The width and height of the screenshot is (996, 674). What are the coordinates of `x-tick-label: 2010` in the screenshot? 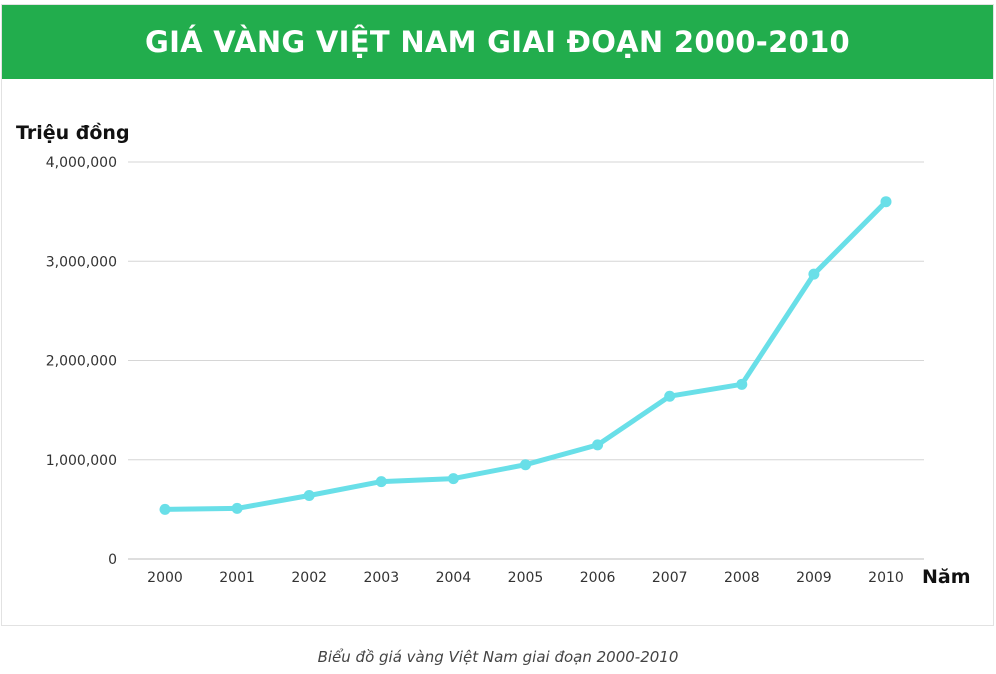 It's located at (886, 578).